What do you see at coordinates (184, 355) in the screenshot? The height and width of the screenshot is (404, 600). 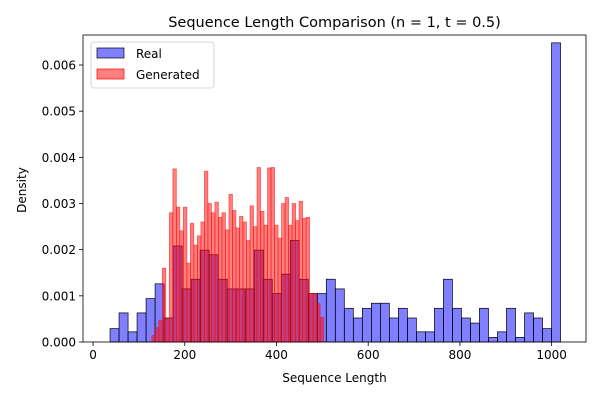 I see `x-tick-label: 200` at bounding box center [184, 355].